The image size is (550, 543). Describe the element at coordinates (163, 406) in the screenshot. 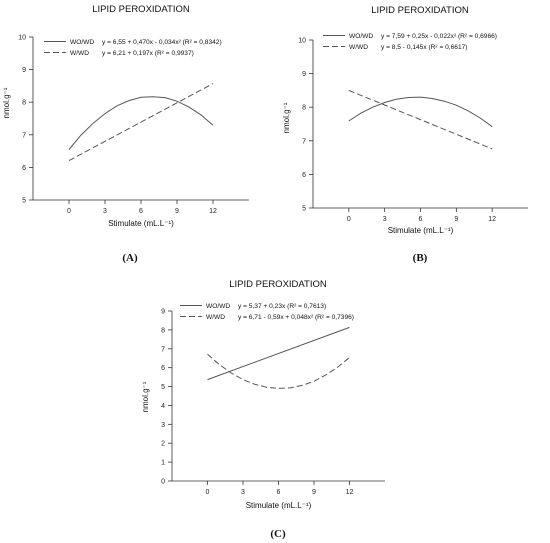

I see `y-tick-label: 4` at that location.